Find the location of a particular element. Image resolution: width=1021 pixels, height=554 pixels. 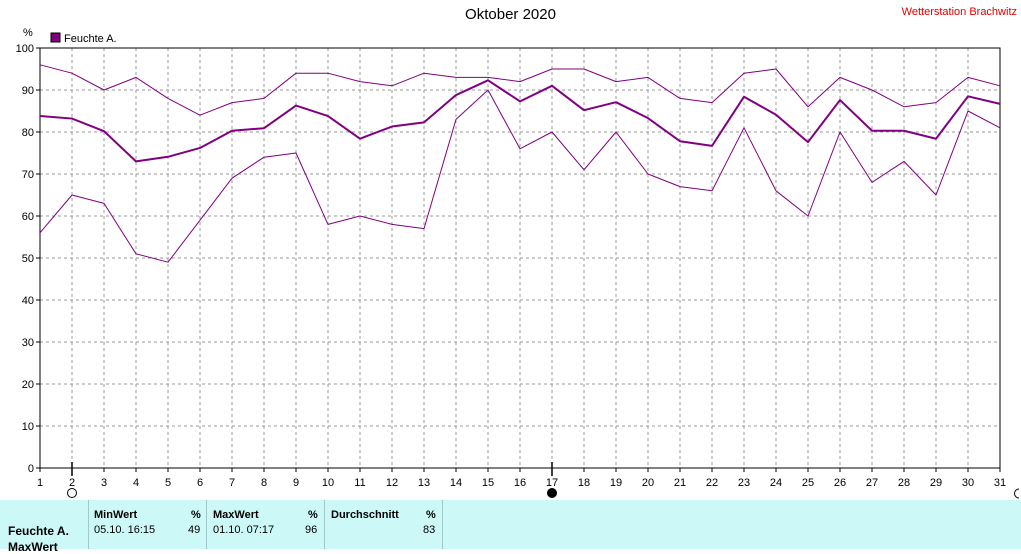

x-tick-label: 1 is located at coordinates (40, 483).